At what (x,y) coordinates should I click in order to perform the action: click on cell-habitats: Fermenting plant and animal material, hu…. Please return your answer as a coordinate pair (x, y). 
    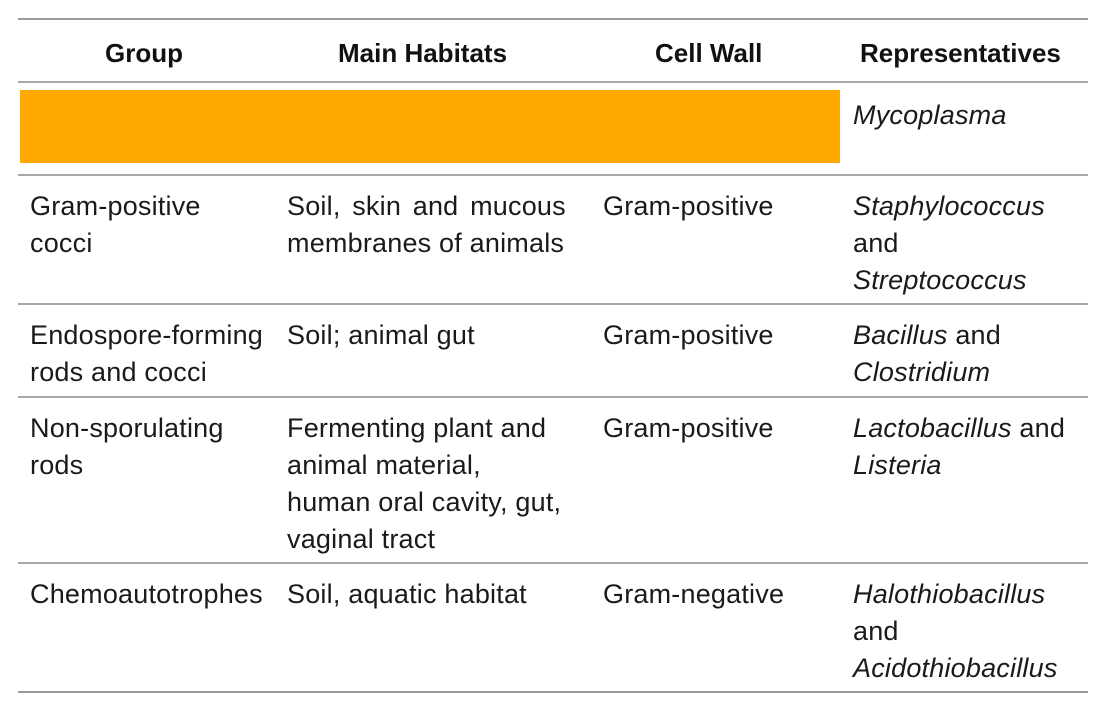
    Looking at the image, I should click on (424, 484).